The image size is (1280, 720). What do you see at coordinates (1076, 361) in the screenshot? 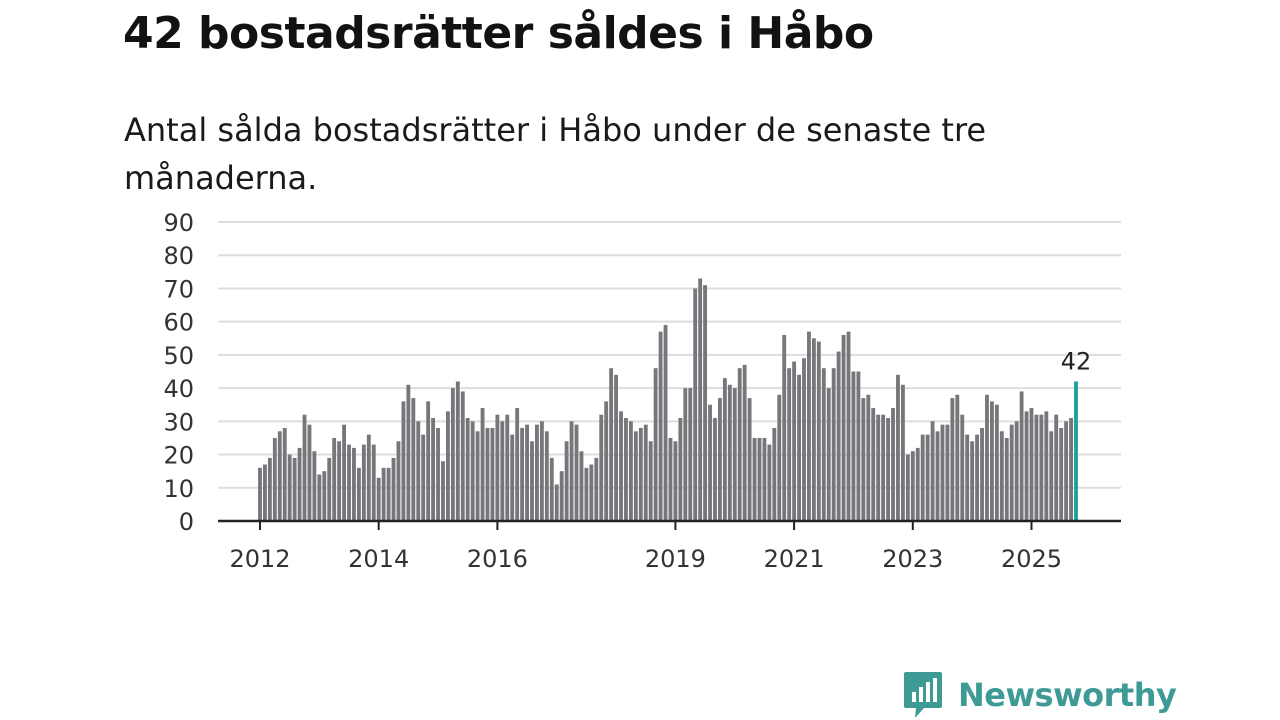
I see `last-value-label: 42` at bounding box center [1076, 361].